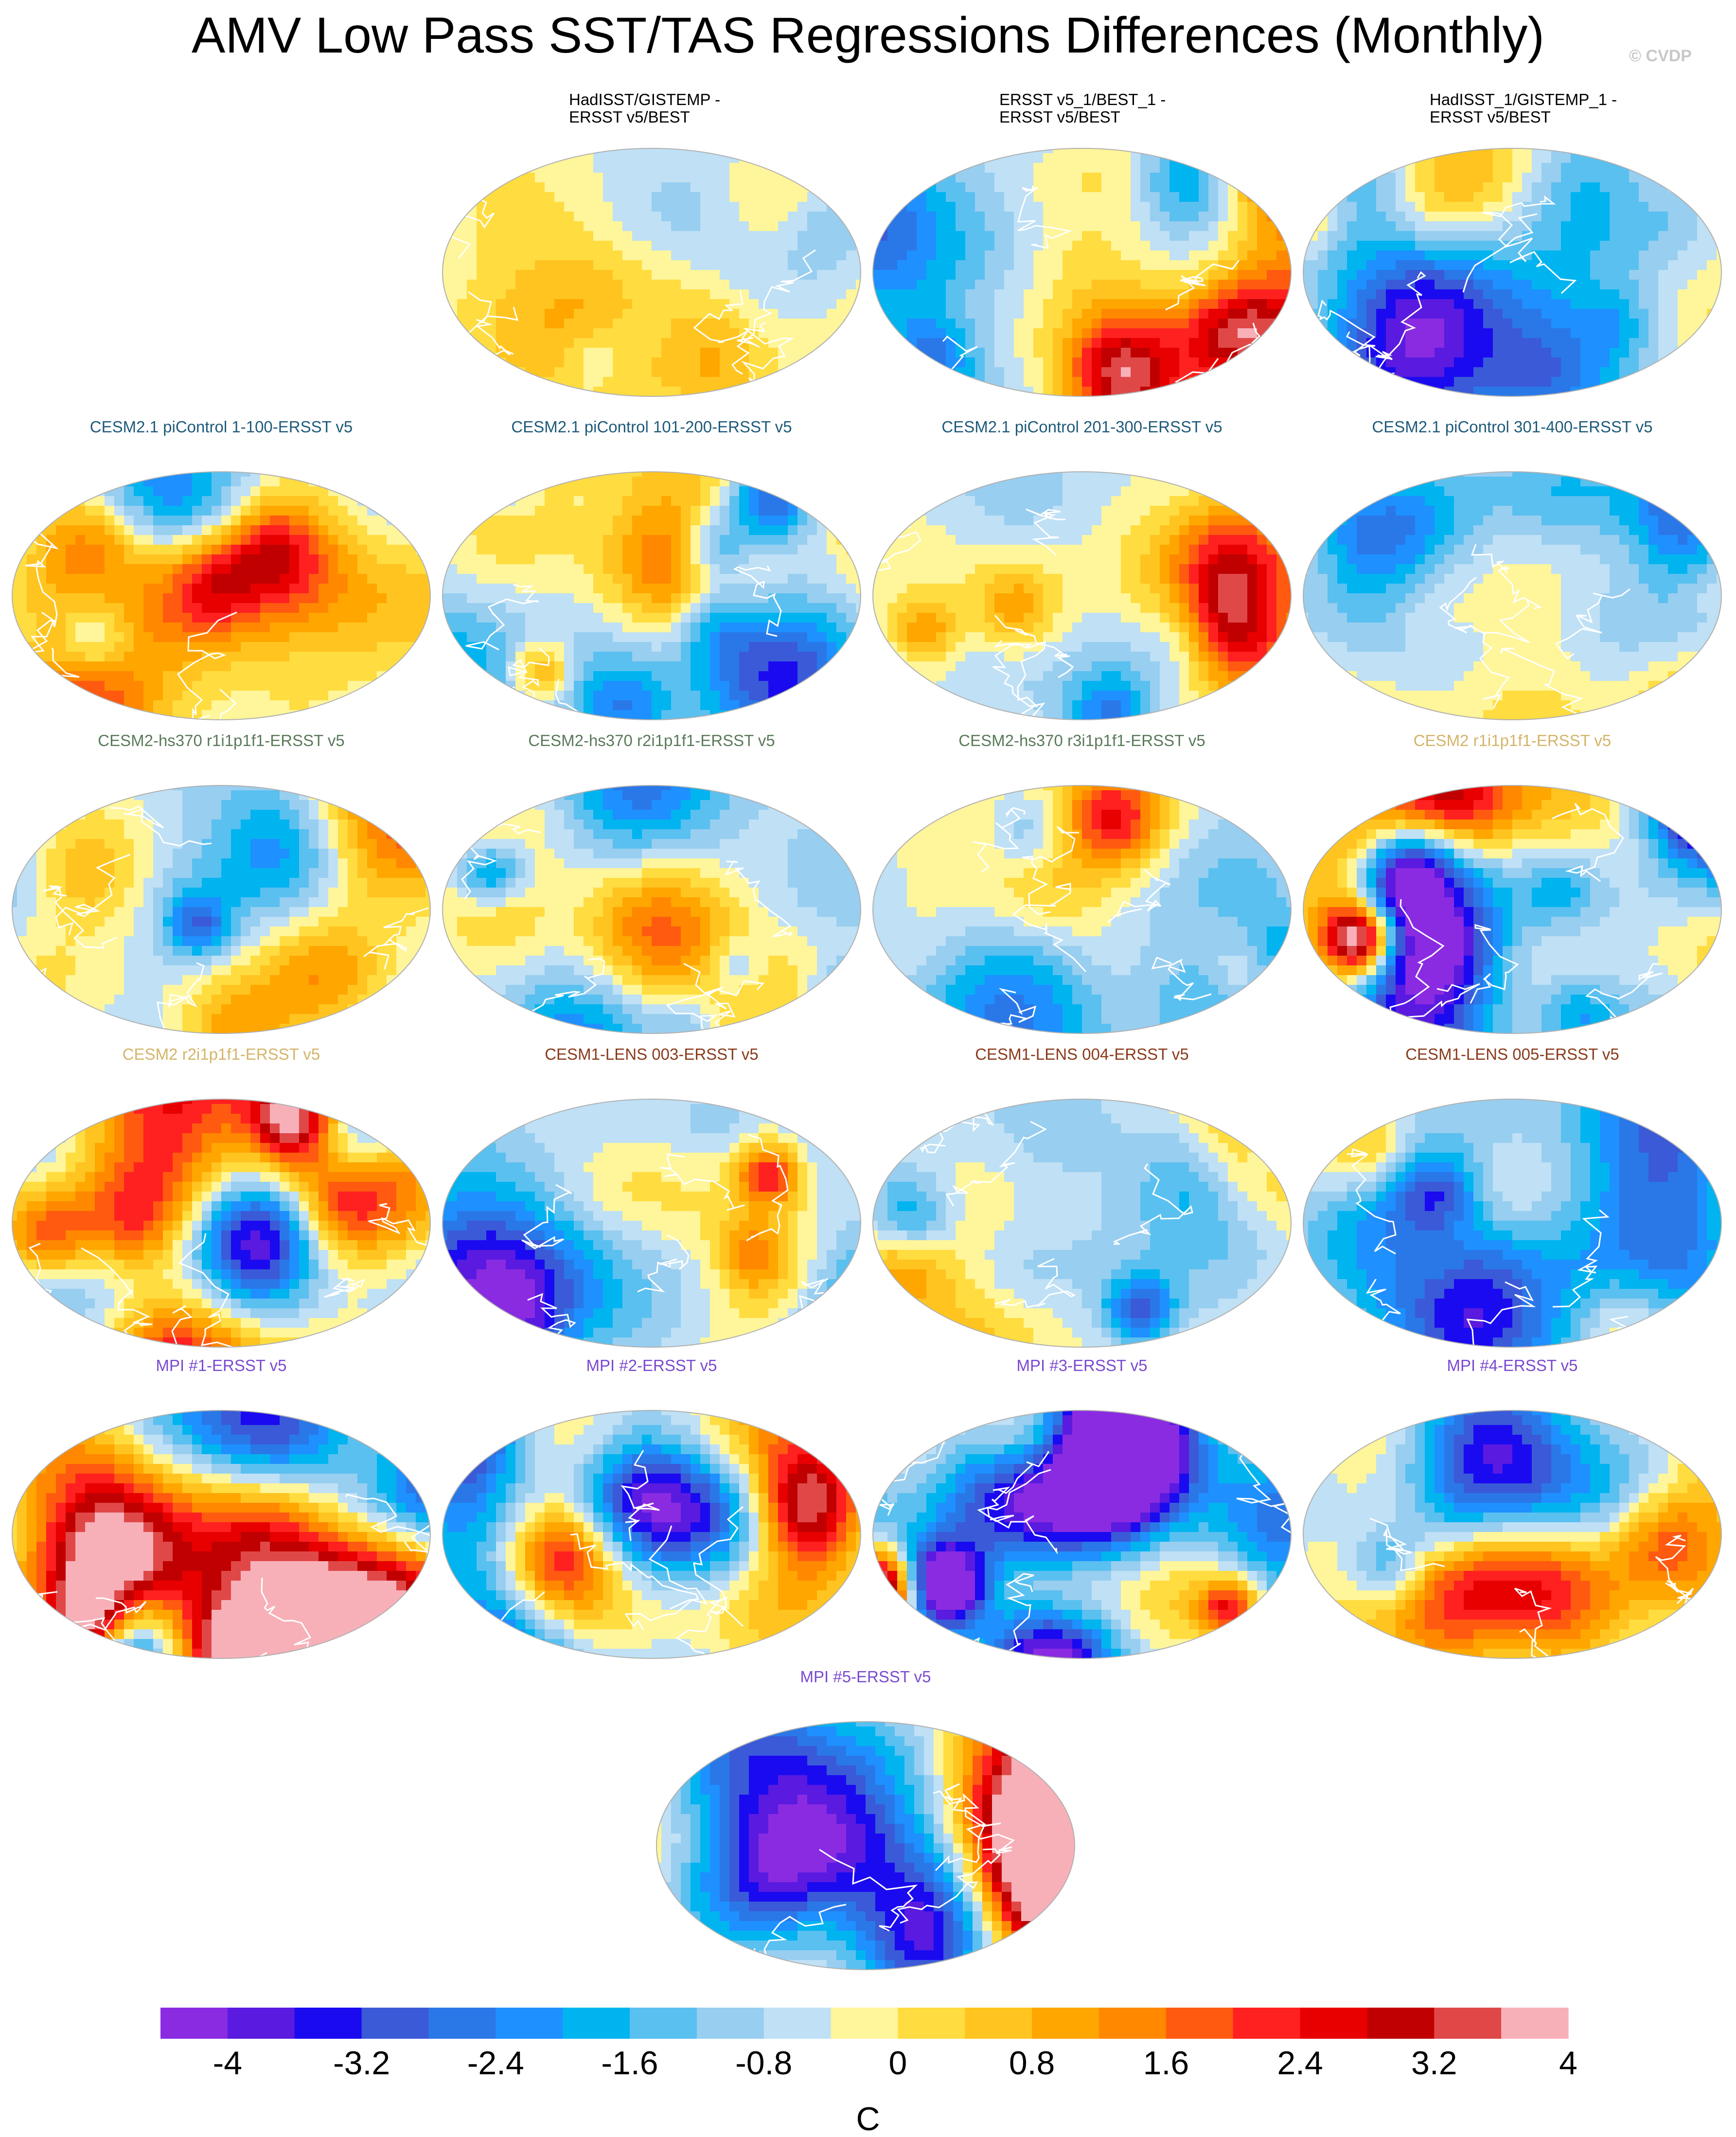  I want to click on map-panel: CESM2-hs370 r1i1p1f1-ERSST v5, so click(221, 887).